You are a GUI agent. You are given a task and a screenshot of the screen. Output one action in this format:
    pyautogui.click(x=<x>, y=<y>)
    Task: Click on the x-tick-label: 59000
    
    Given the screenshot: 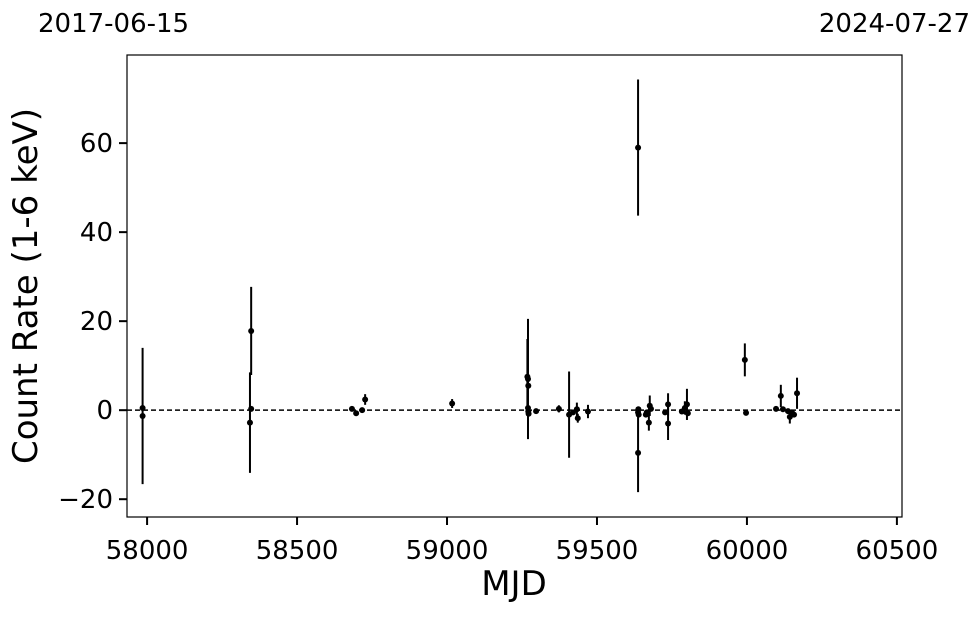 What is the action you would take?
    pyautogui.click(x=447, y=551)
    